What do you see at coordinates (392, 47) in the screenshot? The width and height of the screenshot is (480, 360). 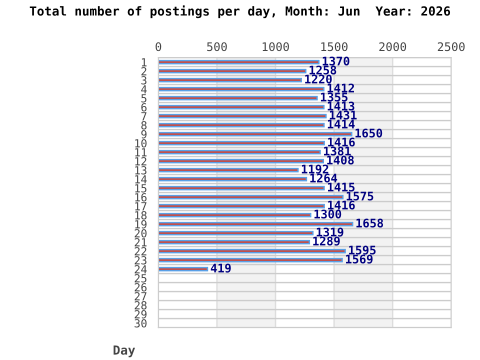 I see `x-tick-label: 2000` at bounding box center [392, 47].